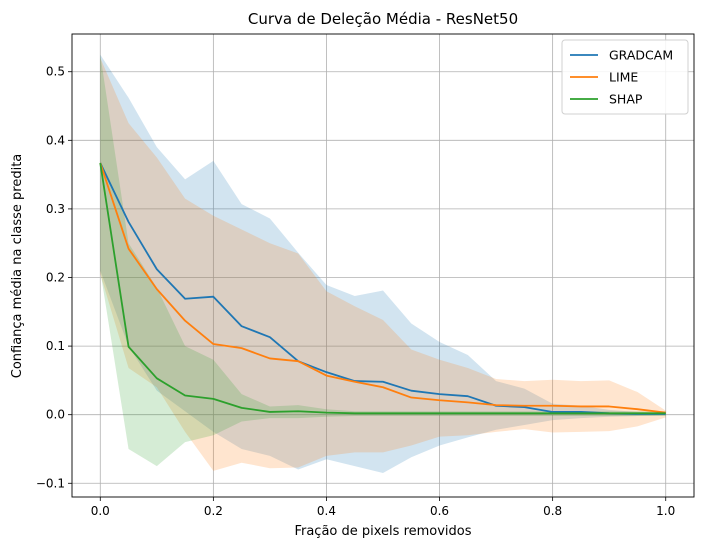  I want to click on legend-label-gradcam: GRADCAM, so click(641, 55).